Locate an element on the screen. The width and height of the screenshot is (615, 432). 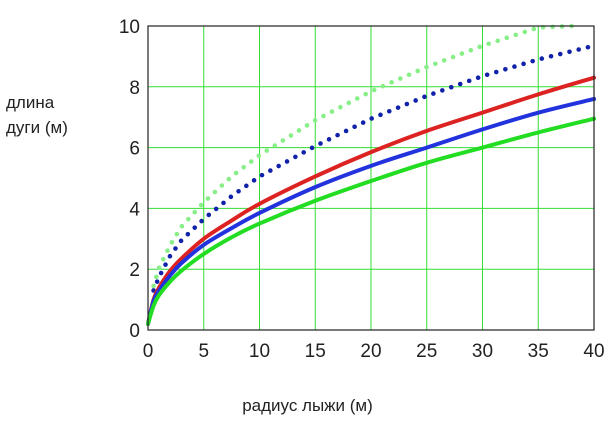
x-tick-label-5: 25 is located at coordinates (426, 351).